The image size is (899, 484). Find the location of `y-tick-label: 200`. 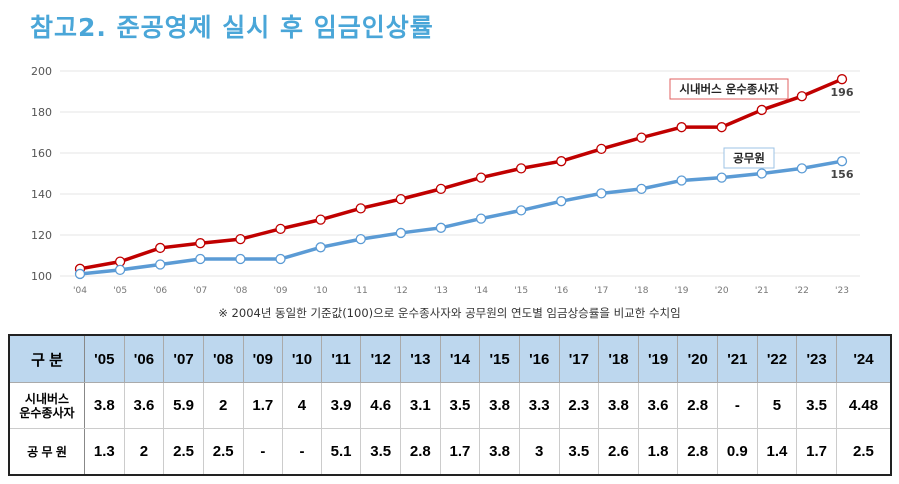

y-tick-label: 200 is located at coordinates (41, 71).